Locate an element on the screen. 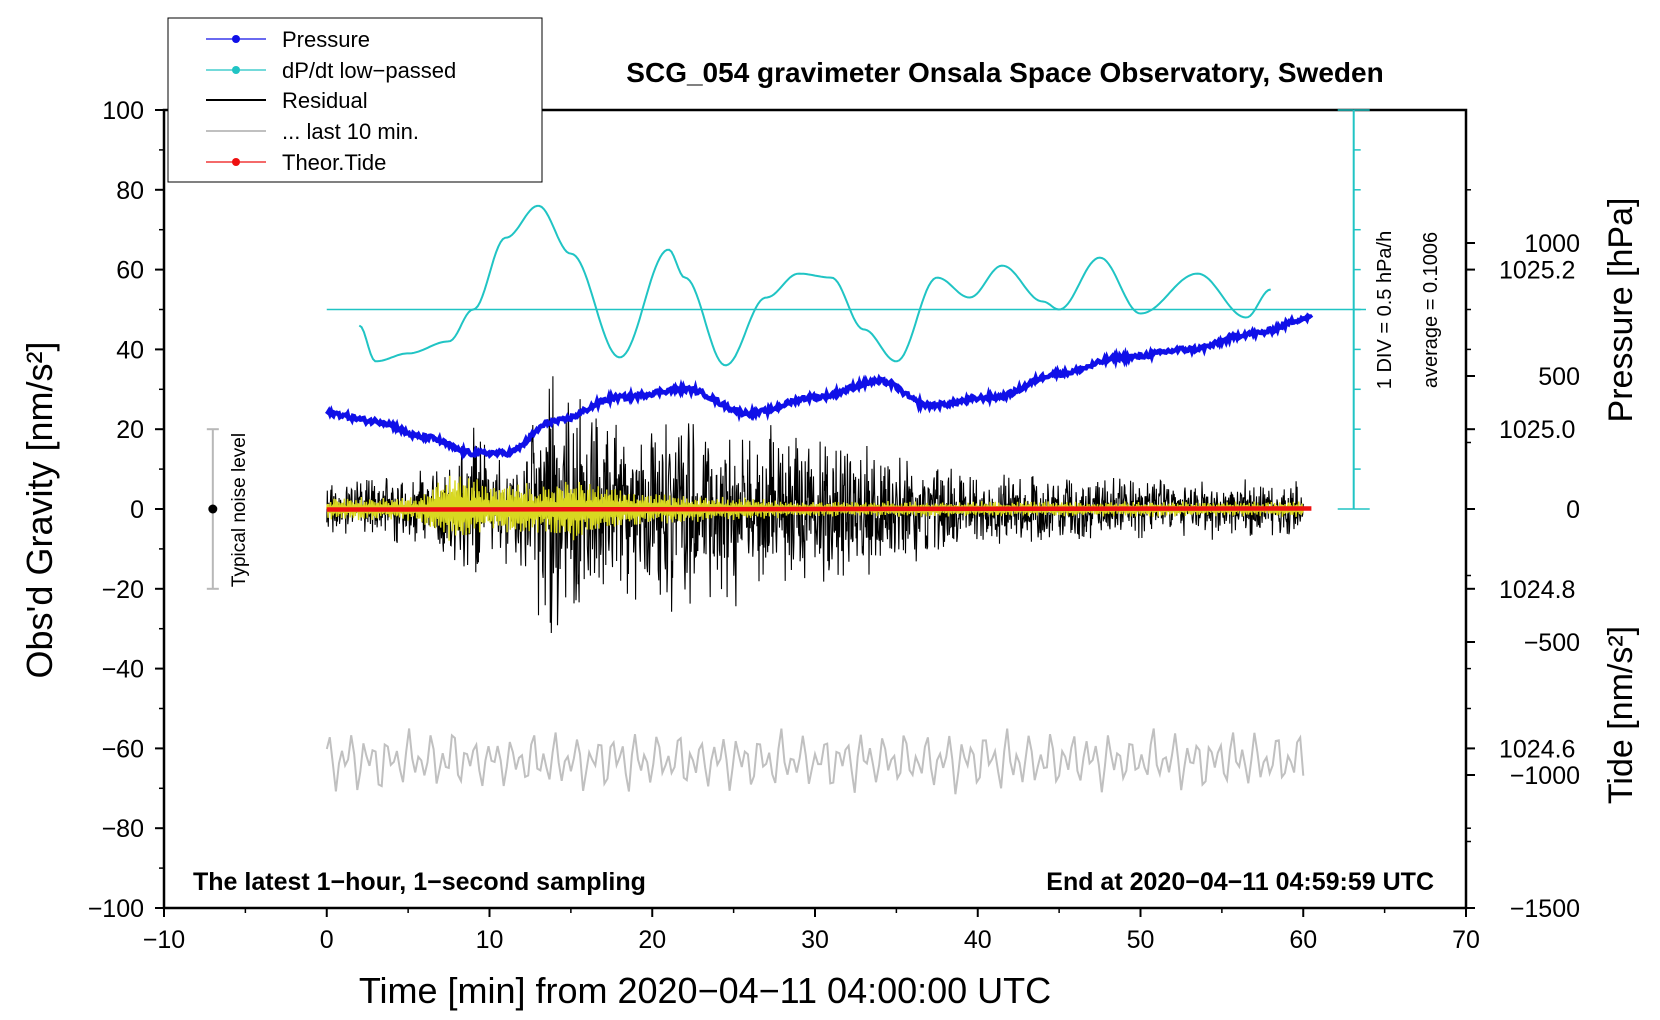 The image size is (1660, 1020). tide-axis: 1000 500 0 −500 −1000 −1500 is located at coordinates (1523, 576).